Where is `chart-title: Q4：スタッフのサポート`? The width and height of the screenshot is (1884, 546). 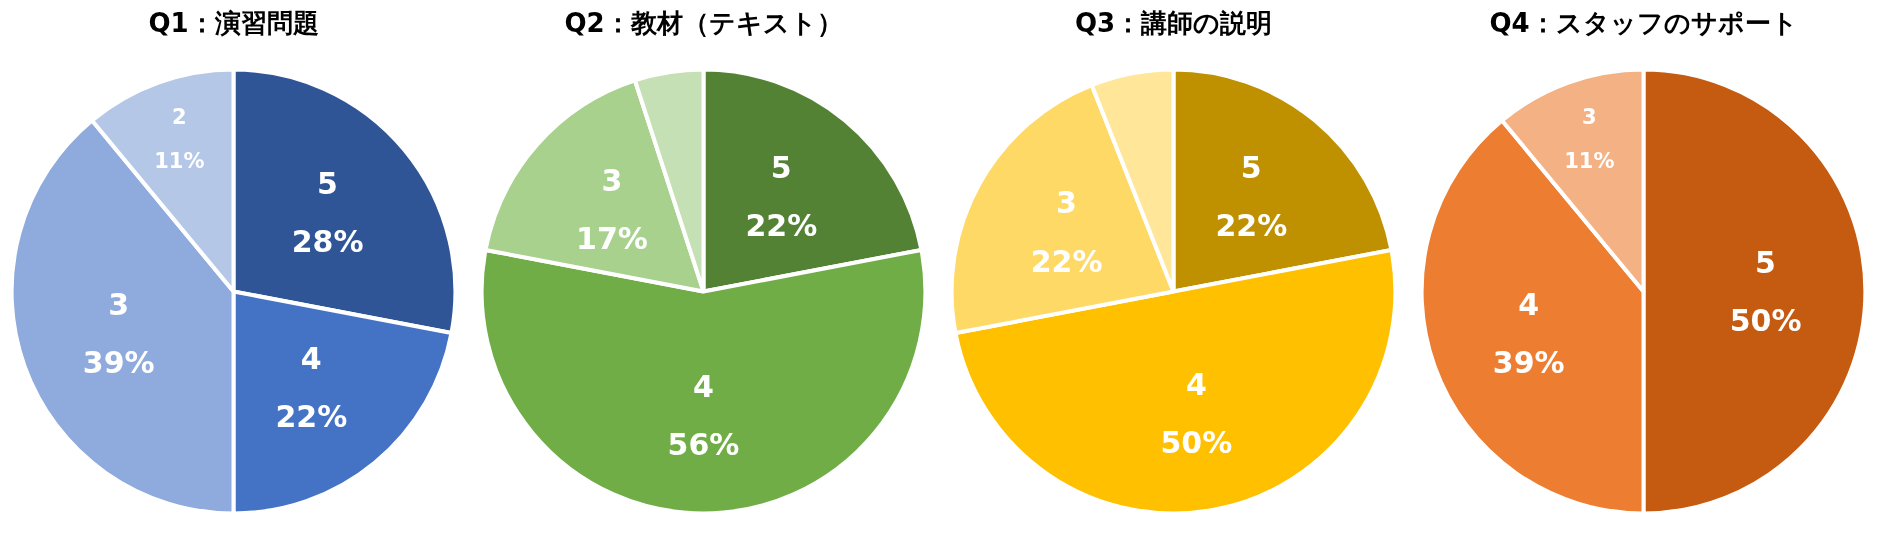 chart-title: Q4：スタッフのサポート is located at coordinates (1643, 22).